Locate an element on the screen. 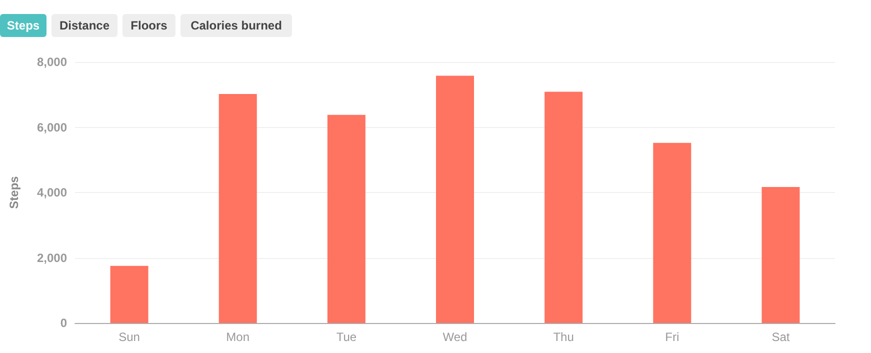 The height and width of the screenshot is (353, 871). y-tick-label: 4,000 is located at coordinates (52, 193).